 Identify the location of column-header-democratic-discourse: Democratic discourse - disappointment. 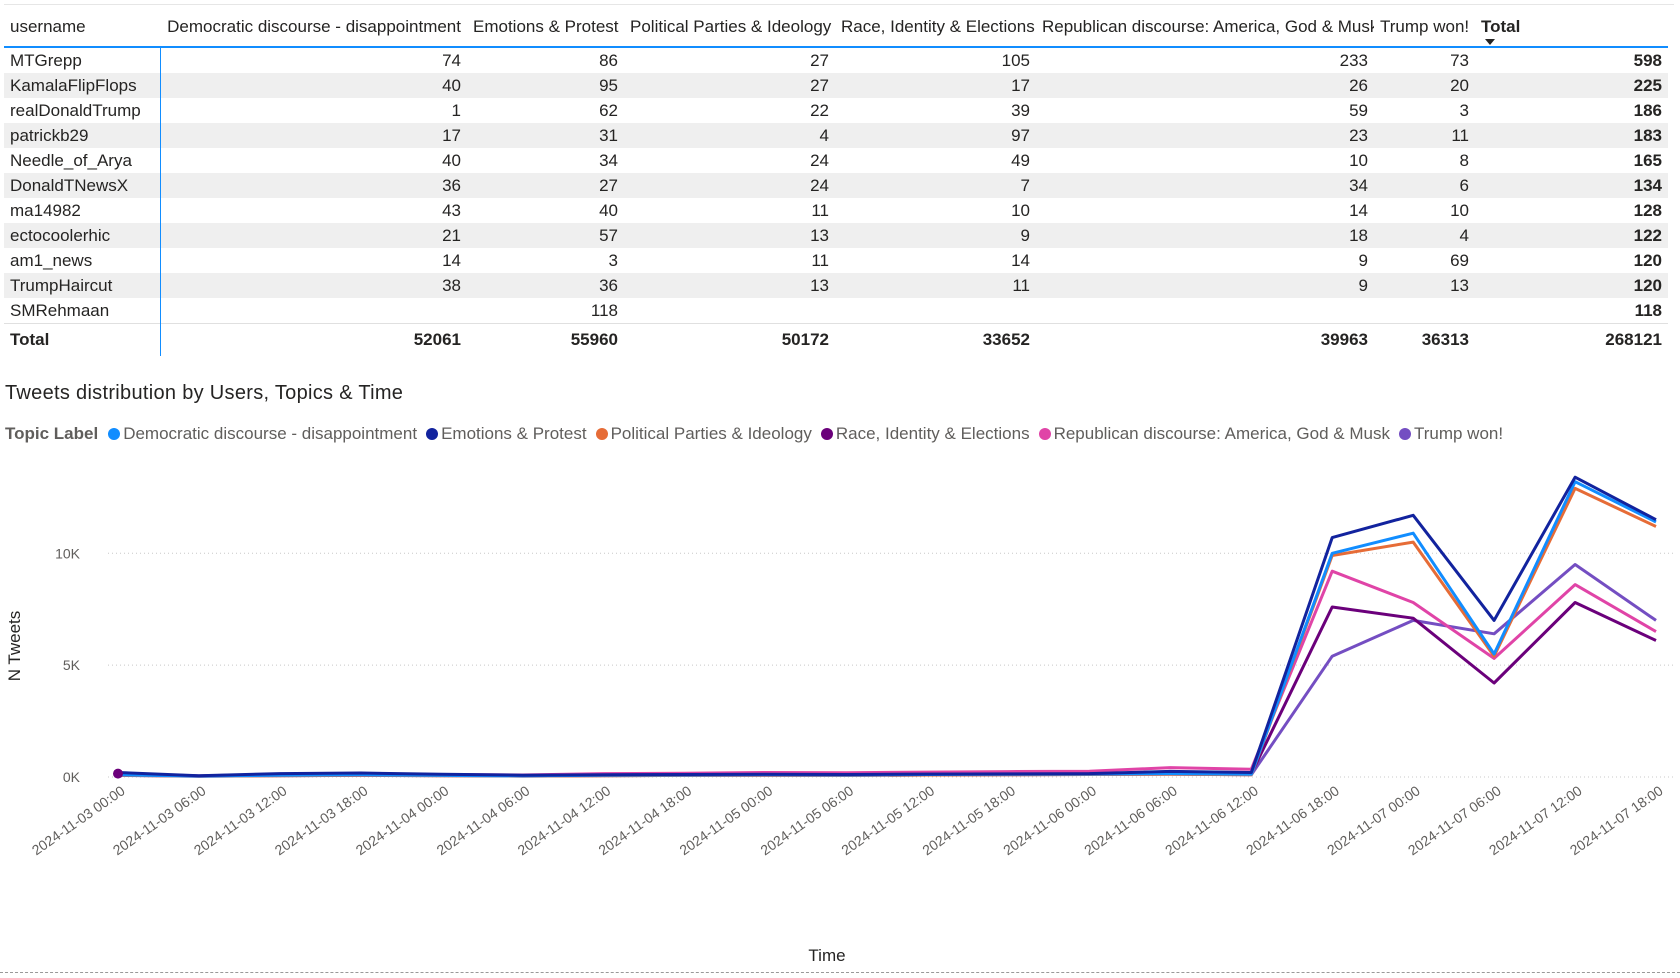
(314, 26).